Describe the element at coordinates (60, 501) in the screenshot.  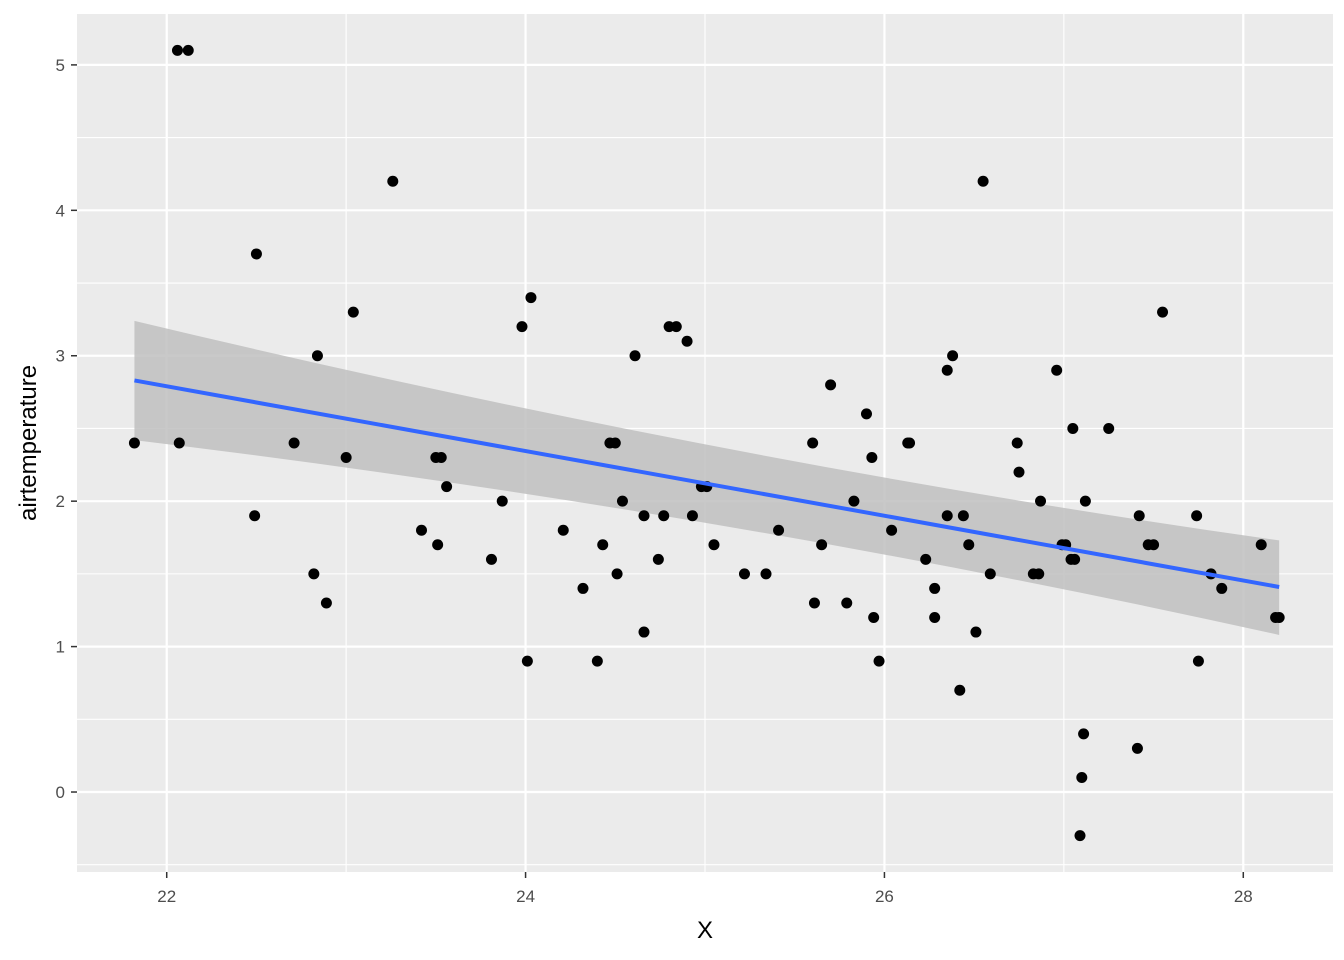
I see `y-tick-label: 2` at that location.